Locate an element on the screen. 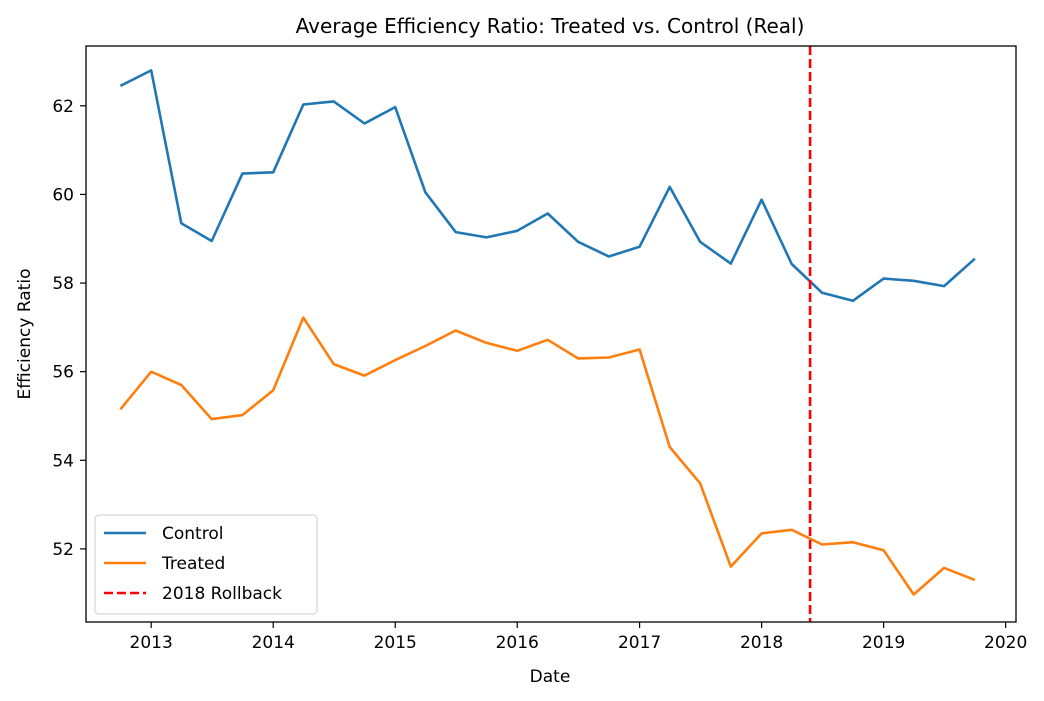  x-tick-label: 2017 is located at coordinates (639, 643).